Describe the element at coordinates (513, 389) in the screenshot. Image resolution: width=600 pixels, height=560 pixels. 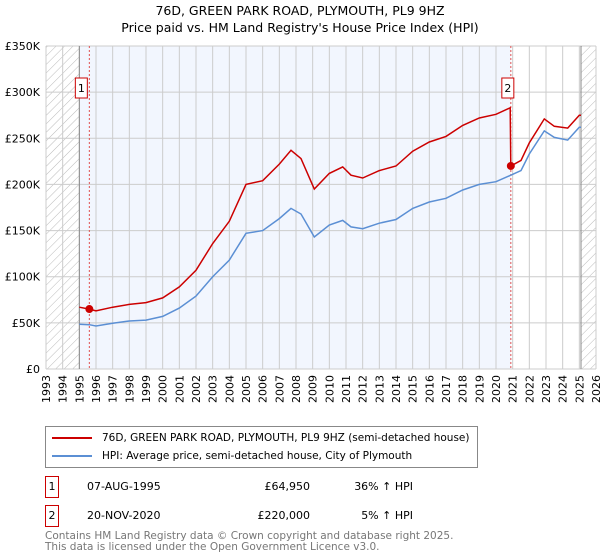
I see `x-tick-label: 2021` at that location.